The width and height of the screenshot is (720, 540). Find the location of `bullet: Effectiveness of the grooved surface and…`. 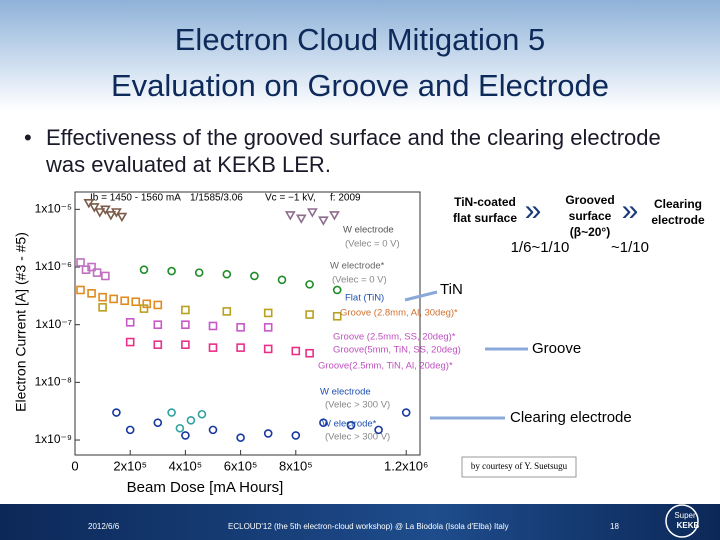

bullet: Effectiveness of the grooved surface and… is located at coordinates (353, 151).